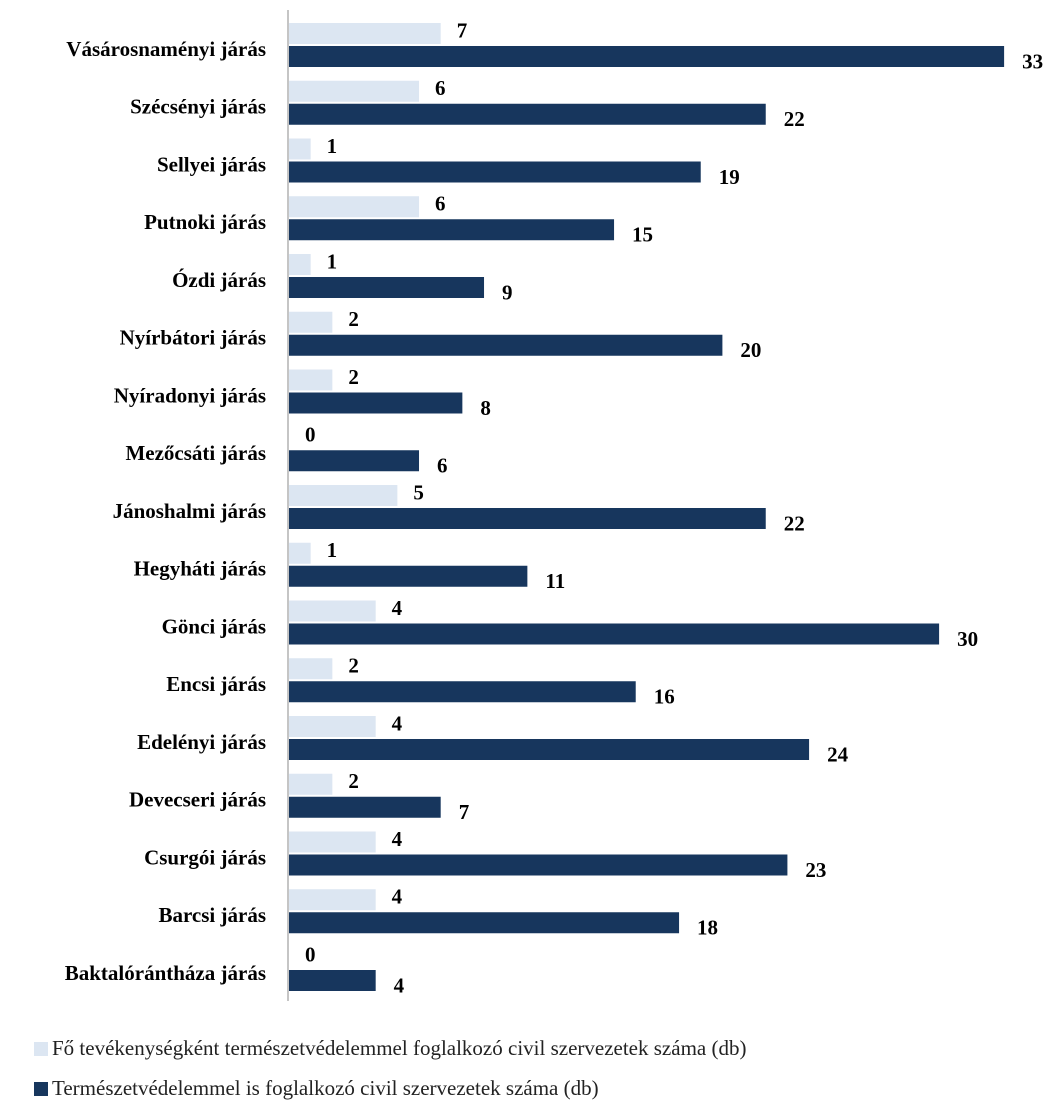 This screenshot has height=1102, width=1054. What do you see at coordinates (664, 697) in the screenshot?
I see `data-label-also-active: 16` at bounding box center [664, 697].